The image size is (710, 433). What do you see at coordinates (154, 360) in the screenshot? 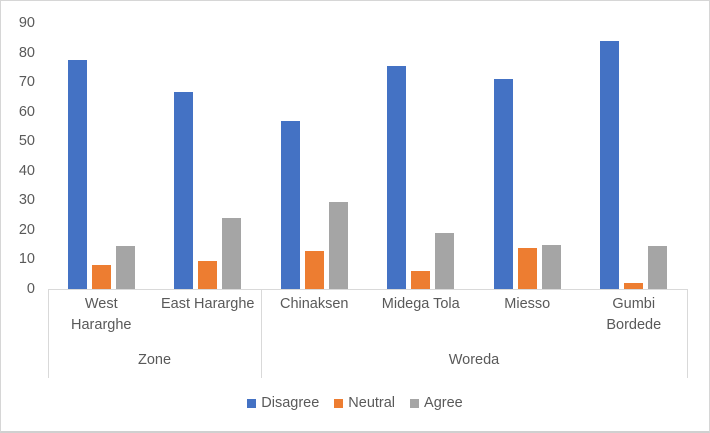
I see `category-group-label: Zone` at bounding box center [154, 360].